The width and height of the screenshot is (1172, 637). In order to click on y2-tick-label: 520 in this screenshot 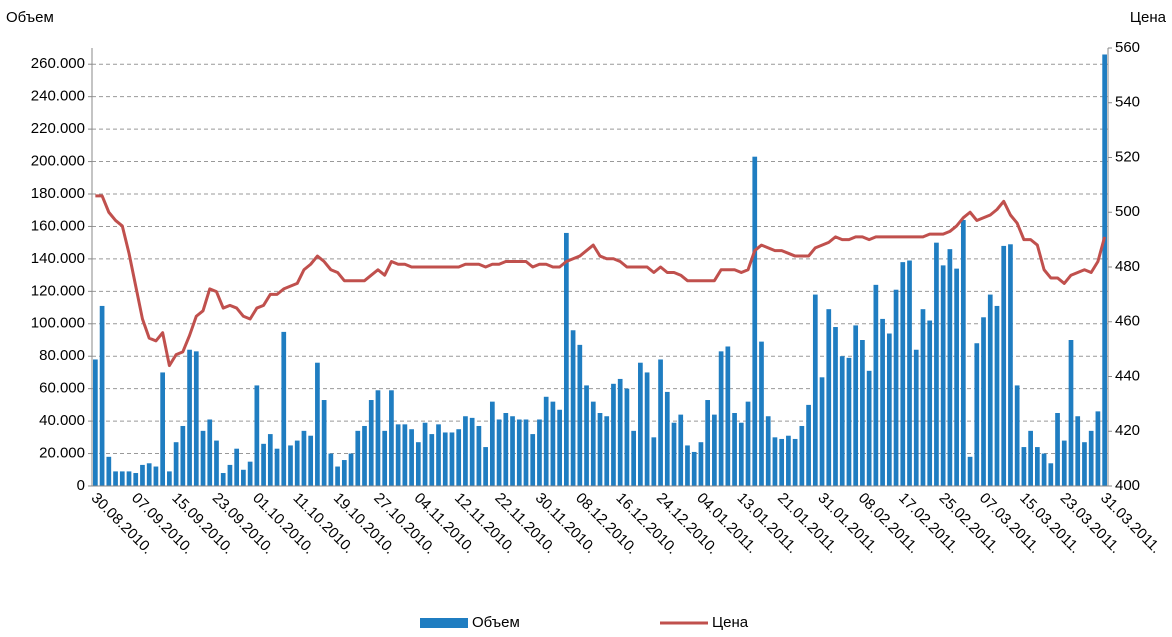, I will do `click(1127, 156)`.